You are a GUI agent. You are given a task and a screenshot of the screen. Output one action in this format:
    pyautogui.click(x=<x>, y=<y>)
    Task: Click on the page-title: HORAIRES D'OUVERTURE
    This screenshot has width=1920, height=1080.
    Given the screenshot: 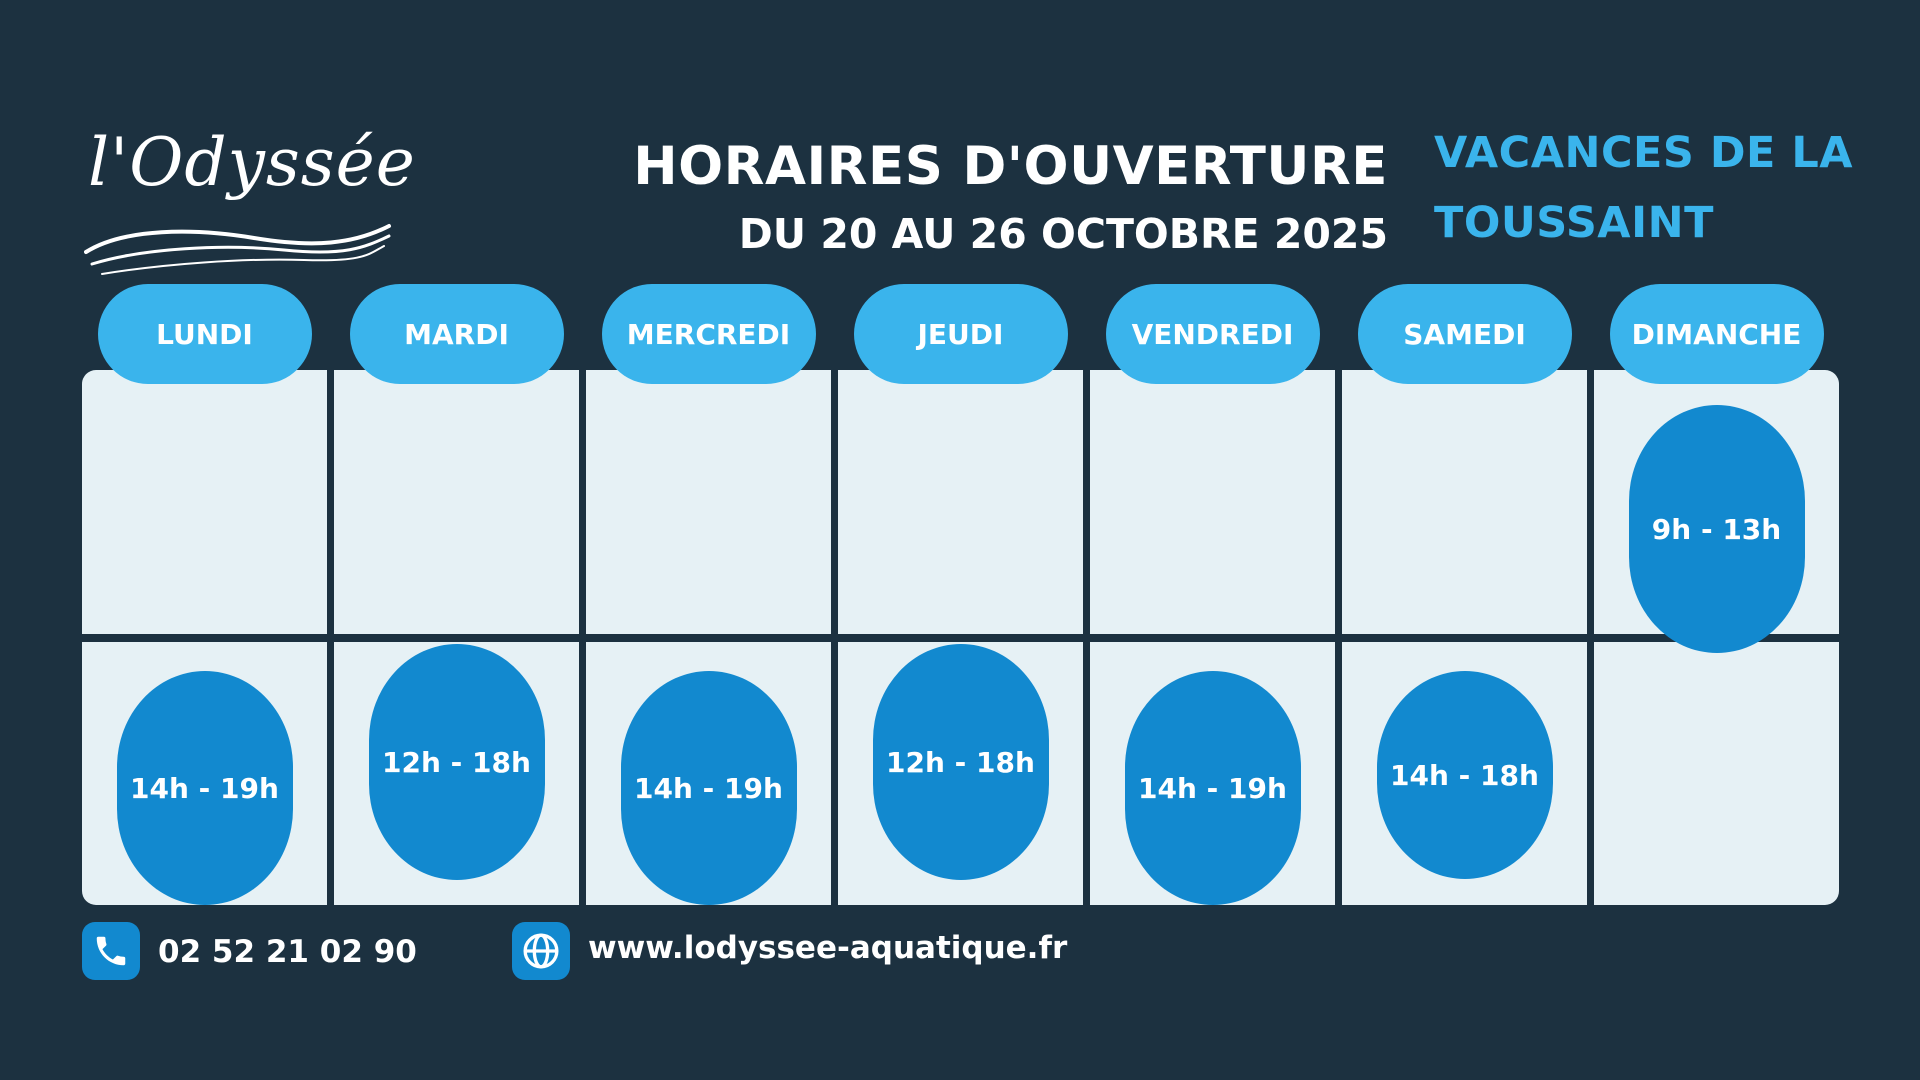 What is the action you would take?
    pyautogui.click(x=1010, y=166)
    